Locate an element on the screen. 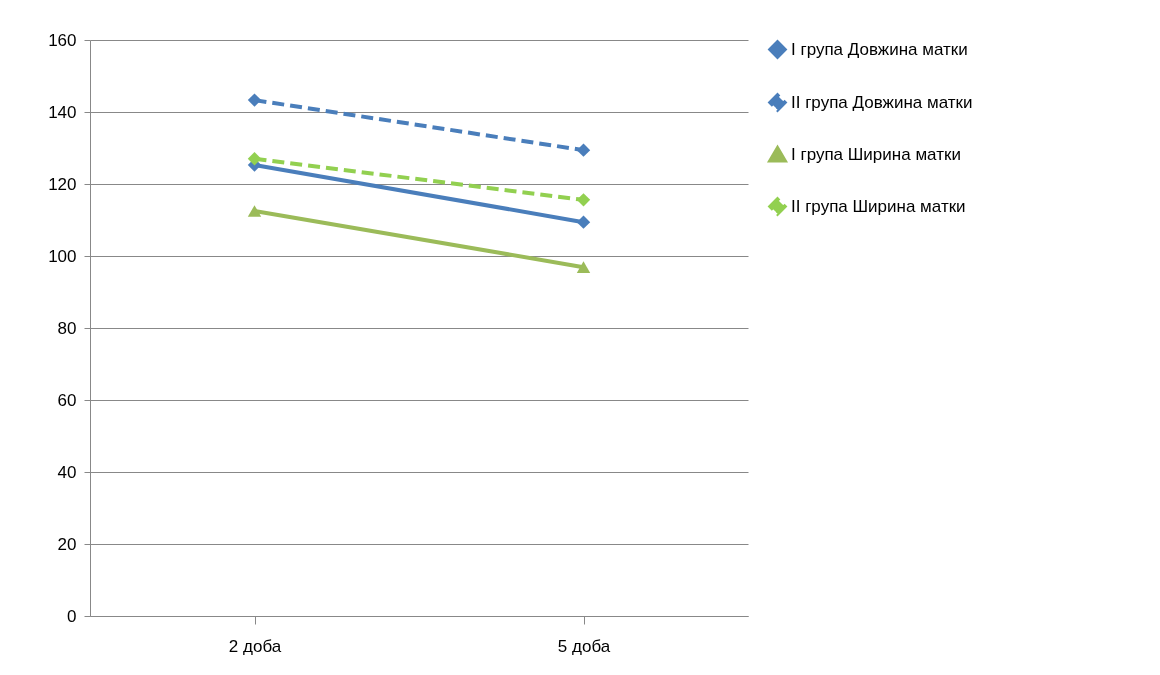 This screenshot has width=1160, height=675. y-tick-label: 0 is located at coordinates (72, 616).